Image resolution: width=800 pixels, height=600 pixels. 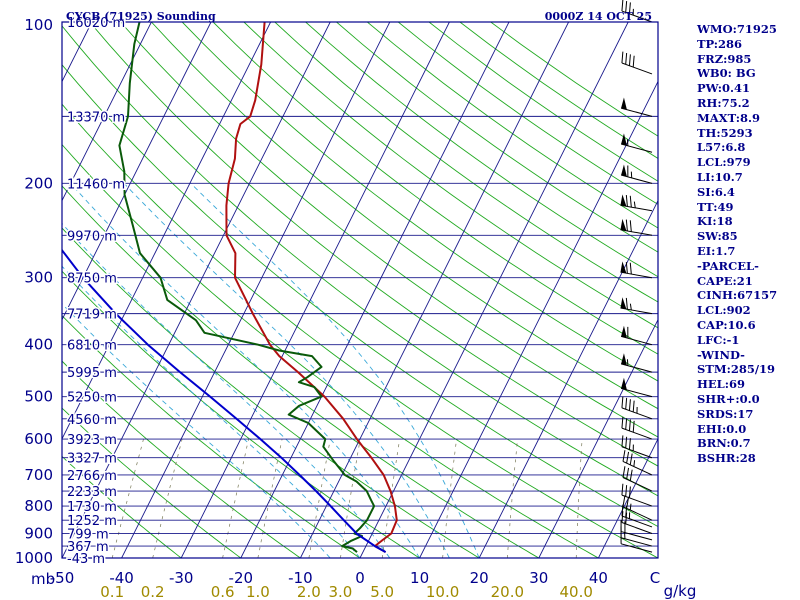 What do you see at coordinates (718, 339) in the screenshot?
I see `index-row: LFC:-1` at bounding box center [718, 339].